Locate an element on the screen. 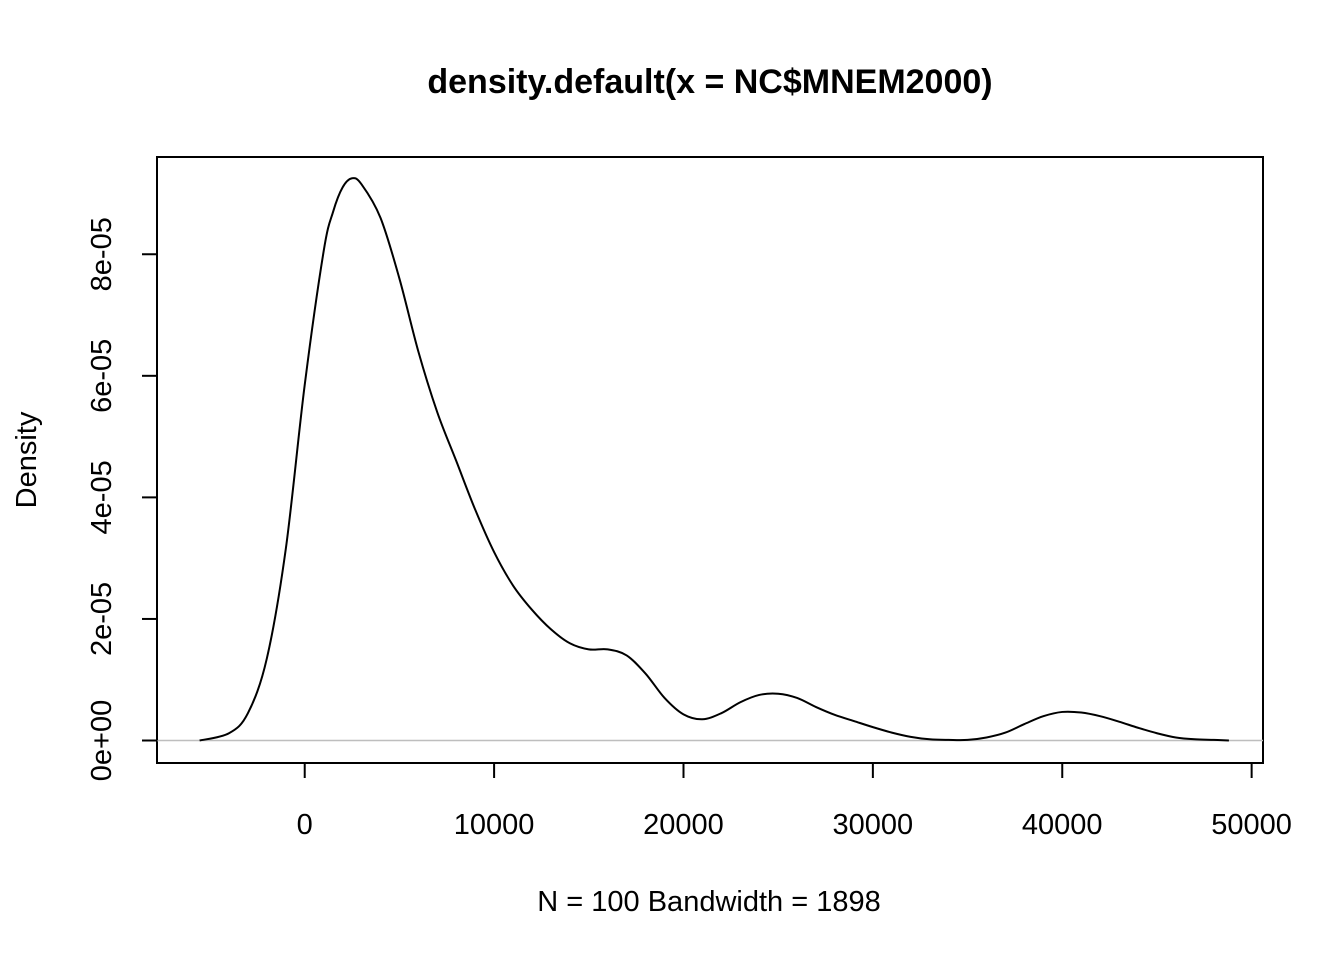  y-tick-label: 6e-05 is located at coordinates (102, 376).